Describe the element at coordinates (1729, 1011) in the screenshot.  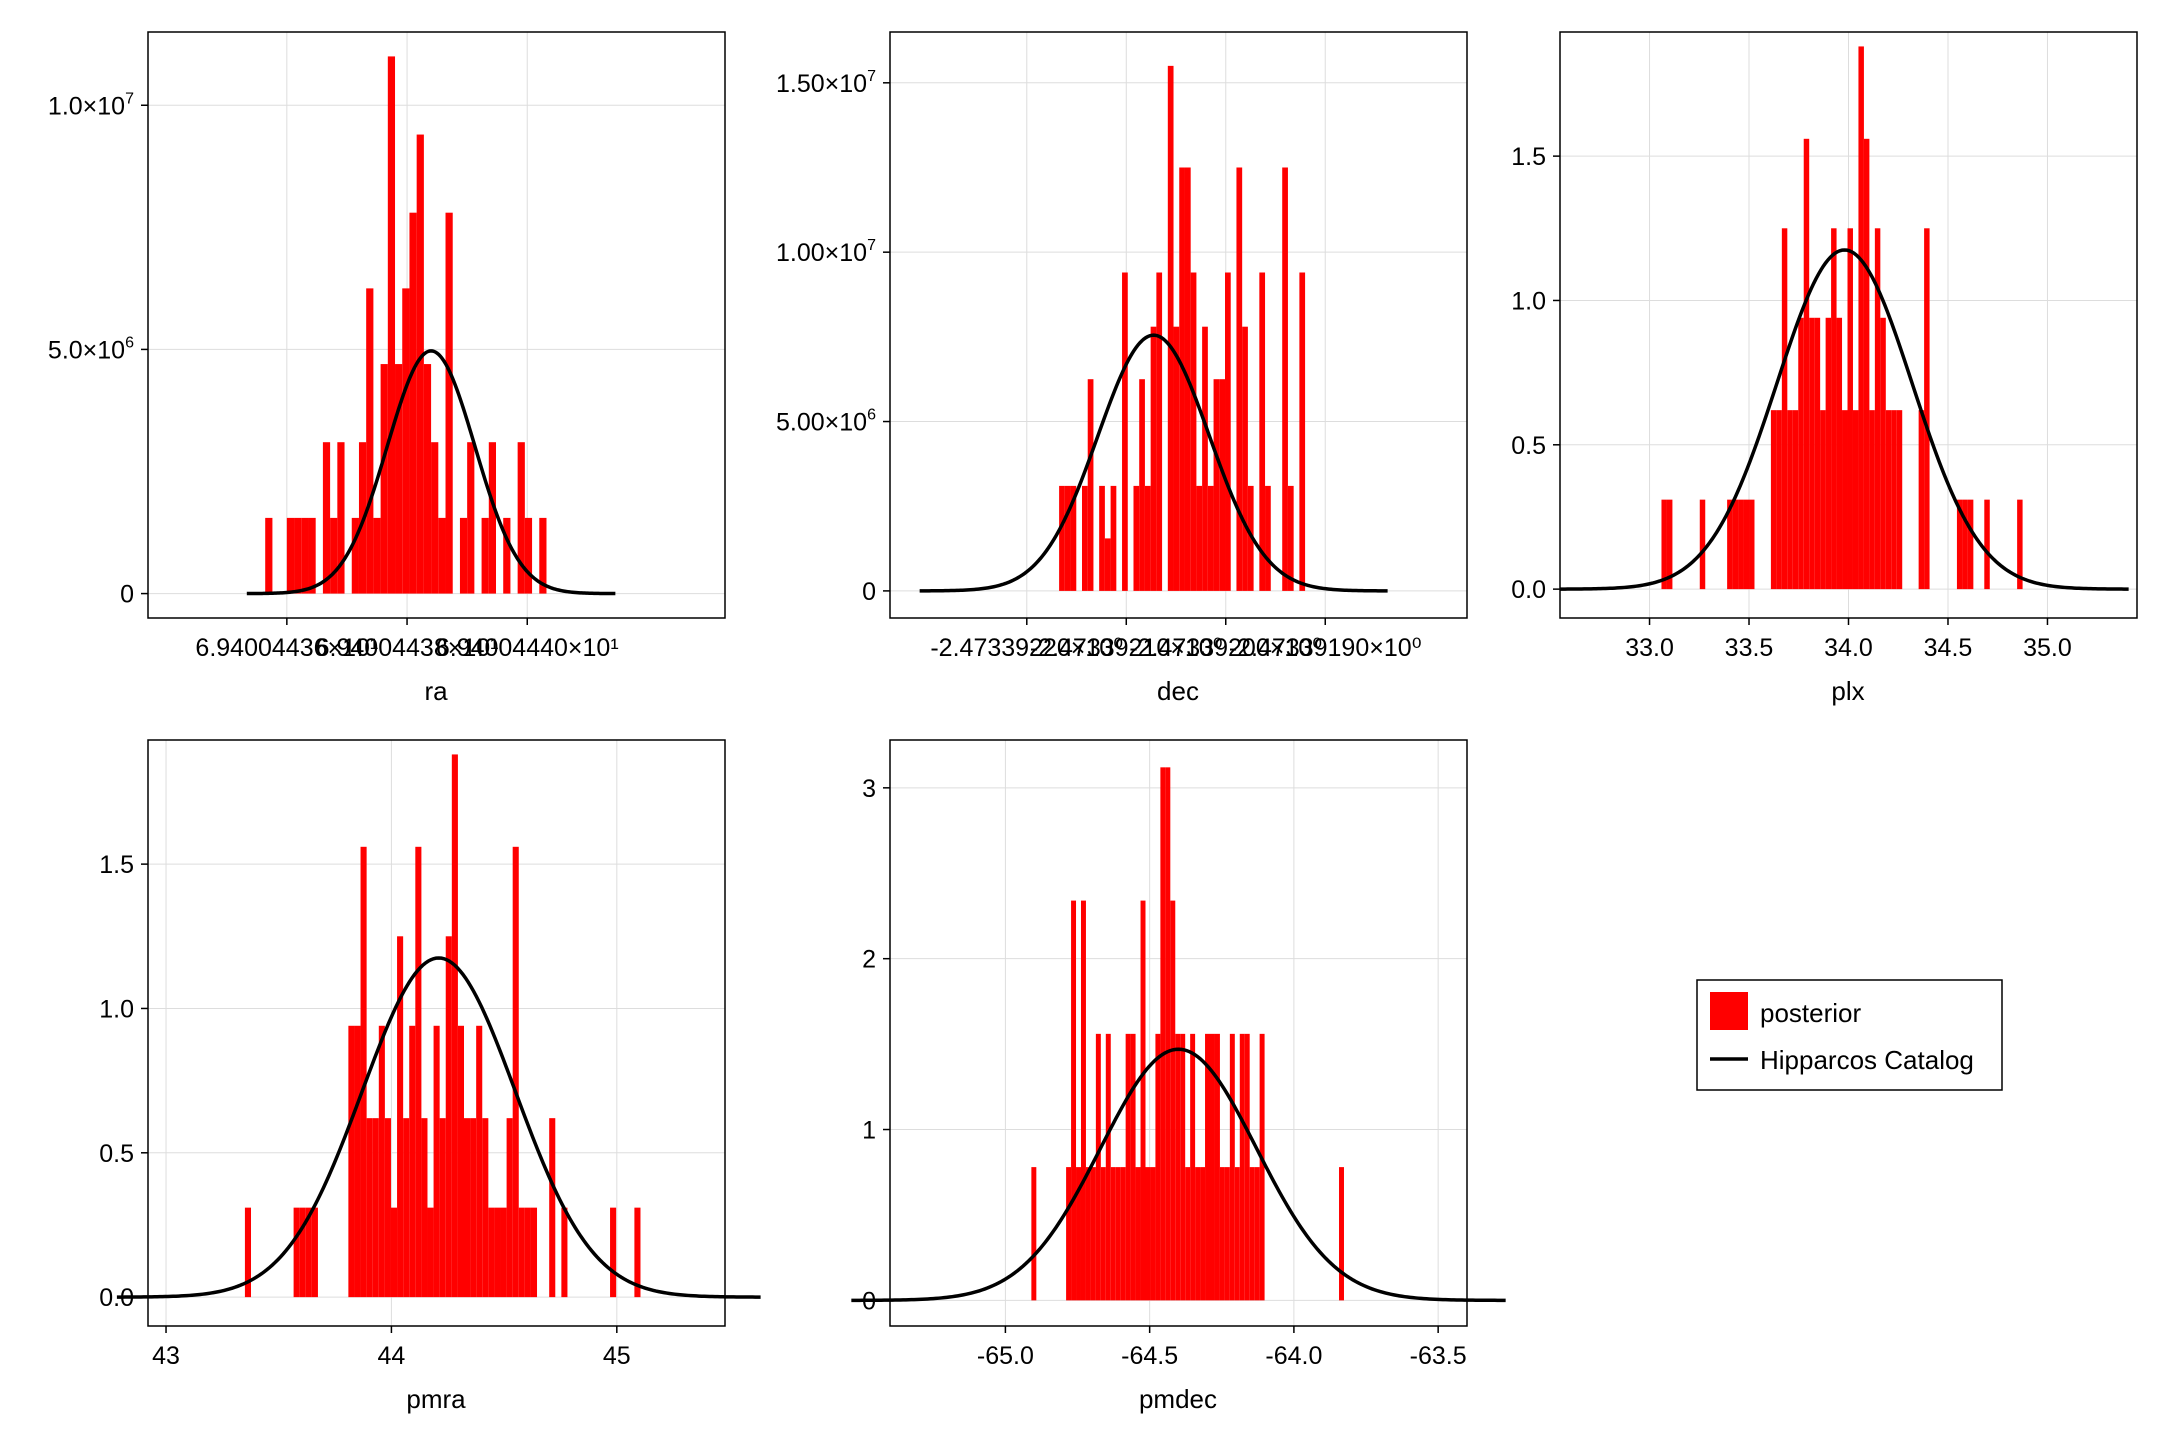
I see `legend-posterior-swatch` at that location.